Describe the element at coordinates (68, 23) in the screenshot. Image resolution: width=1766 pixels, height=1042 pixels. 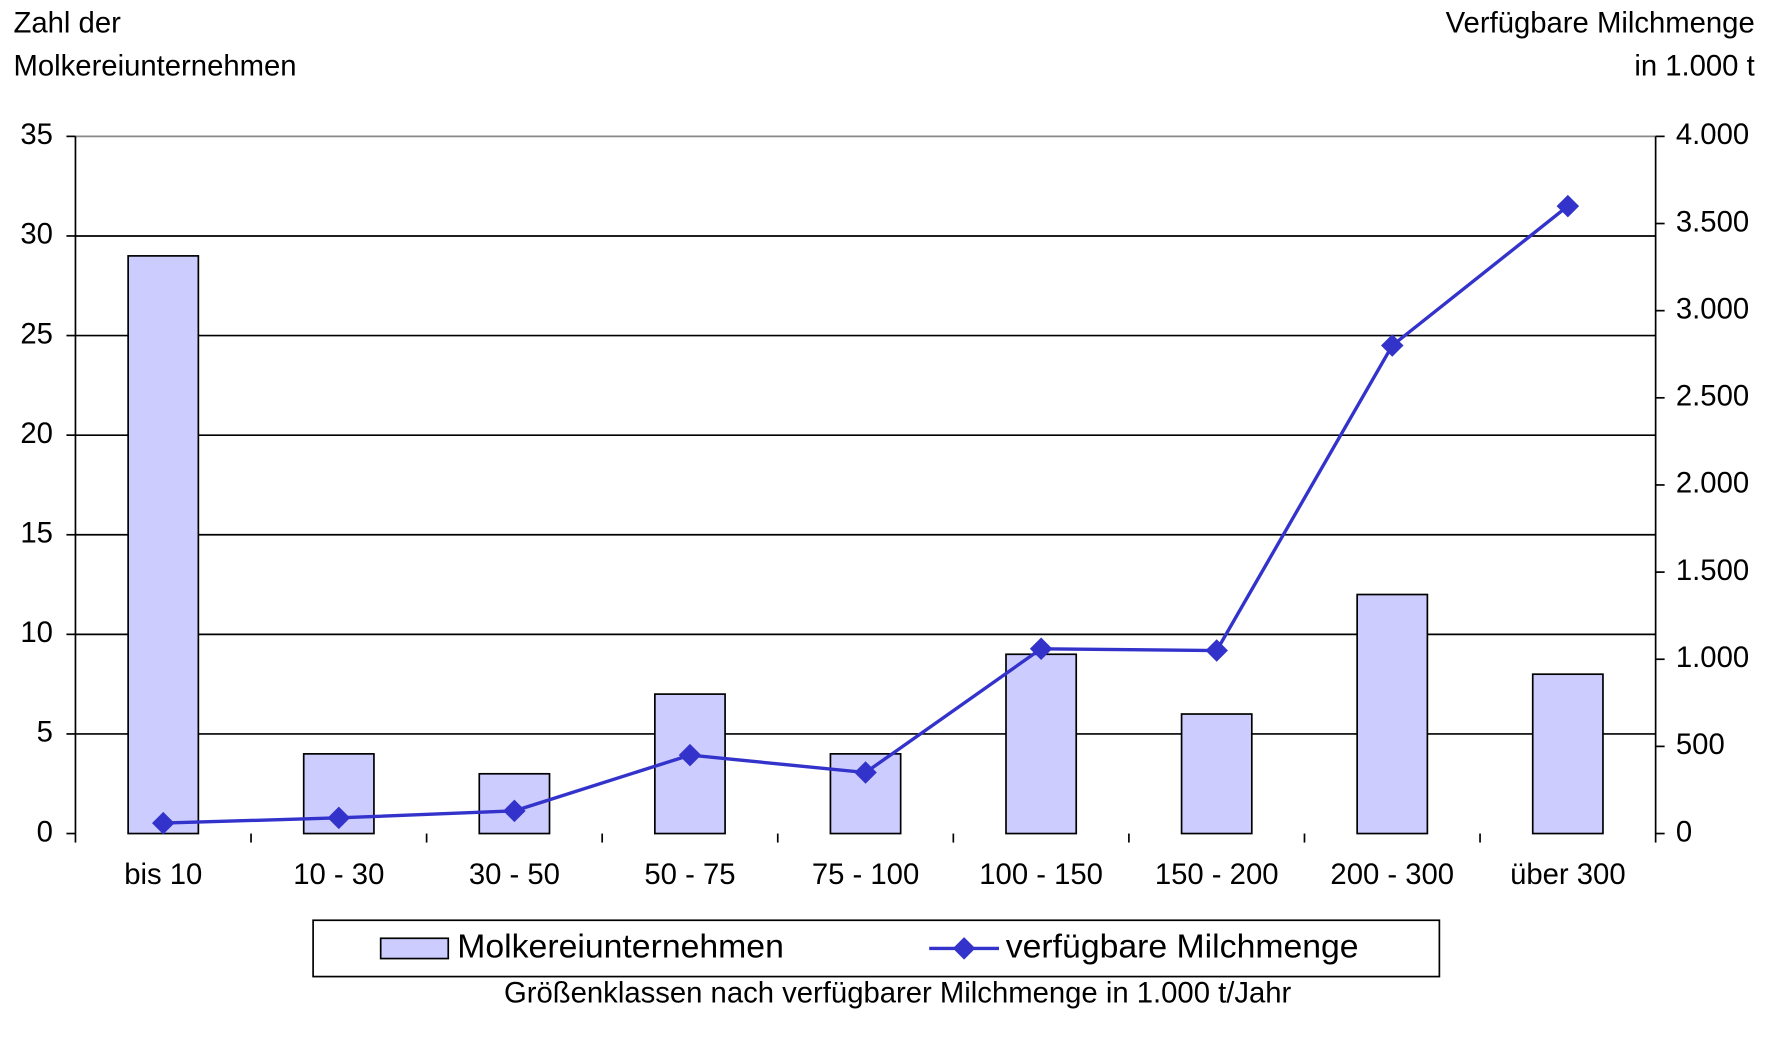
I see `y-axis-title: Zahl der` at that location.